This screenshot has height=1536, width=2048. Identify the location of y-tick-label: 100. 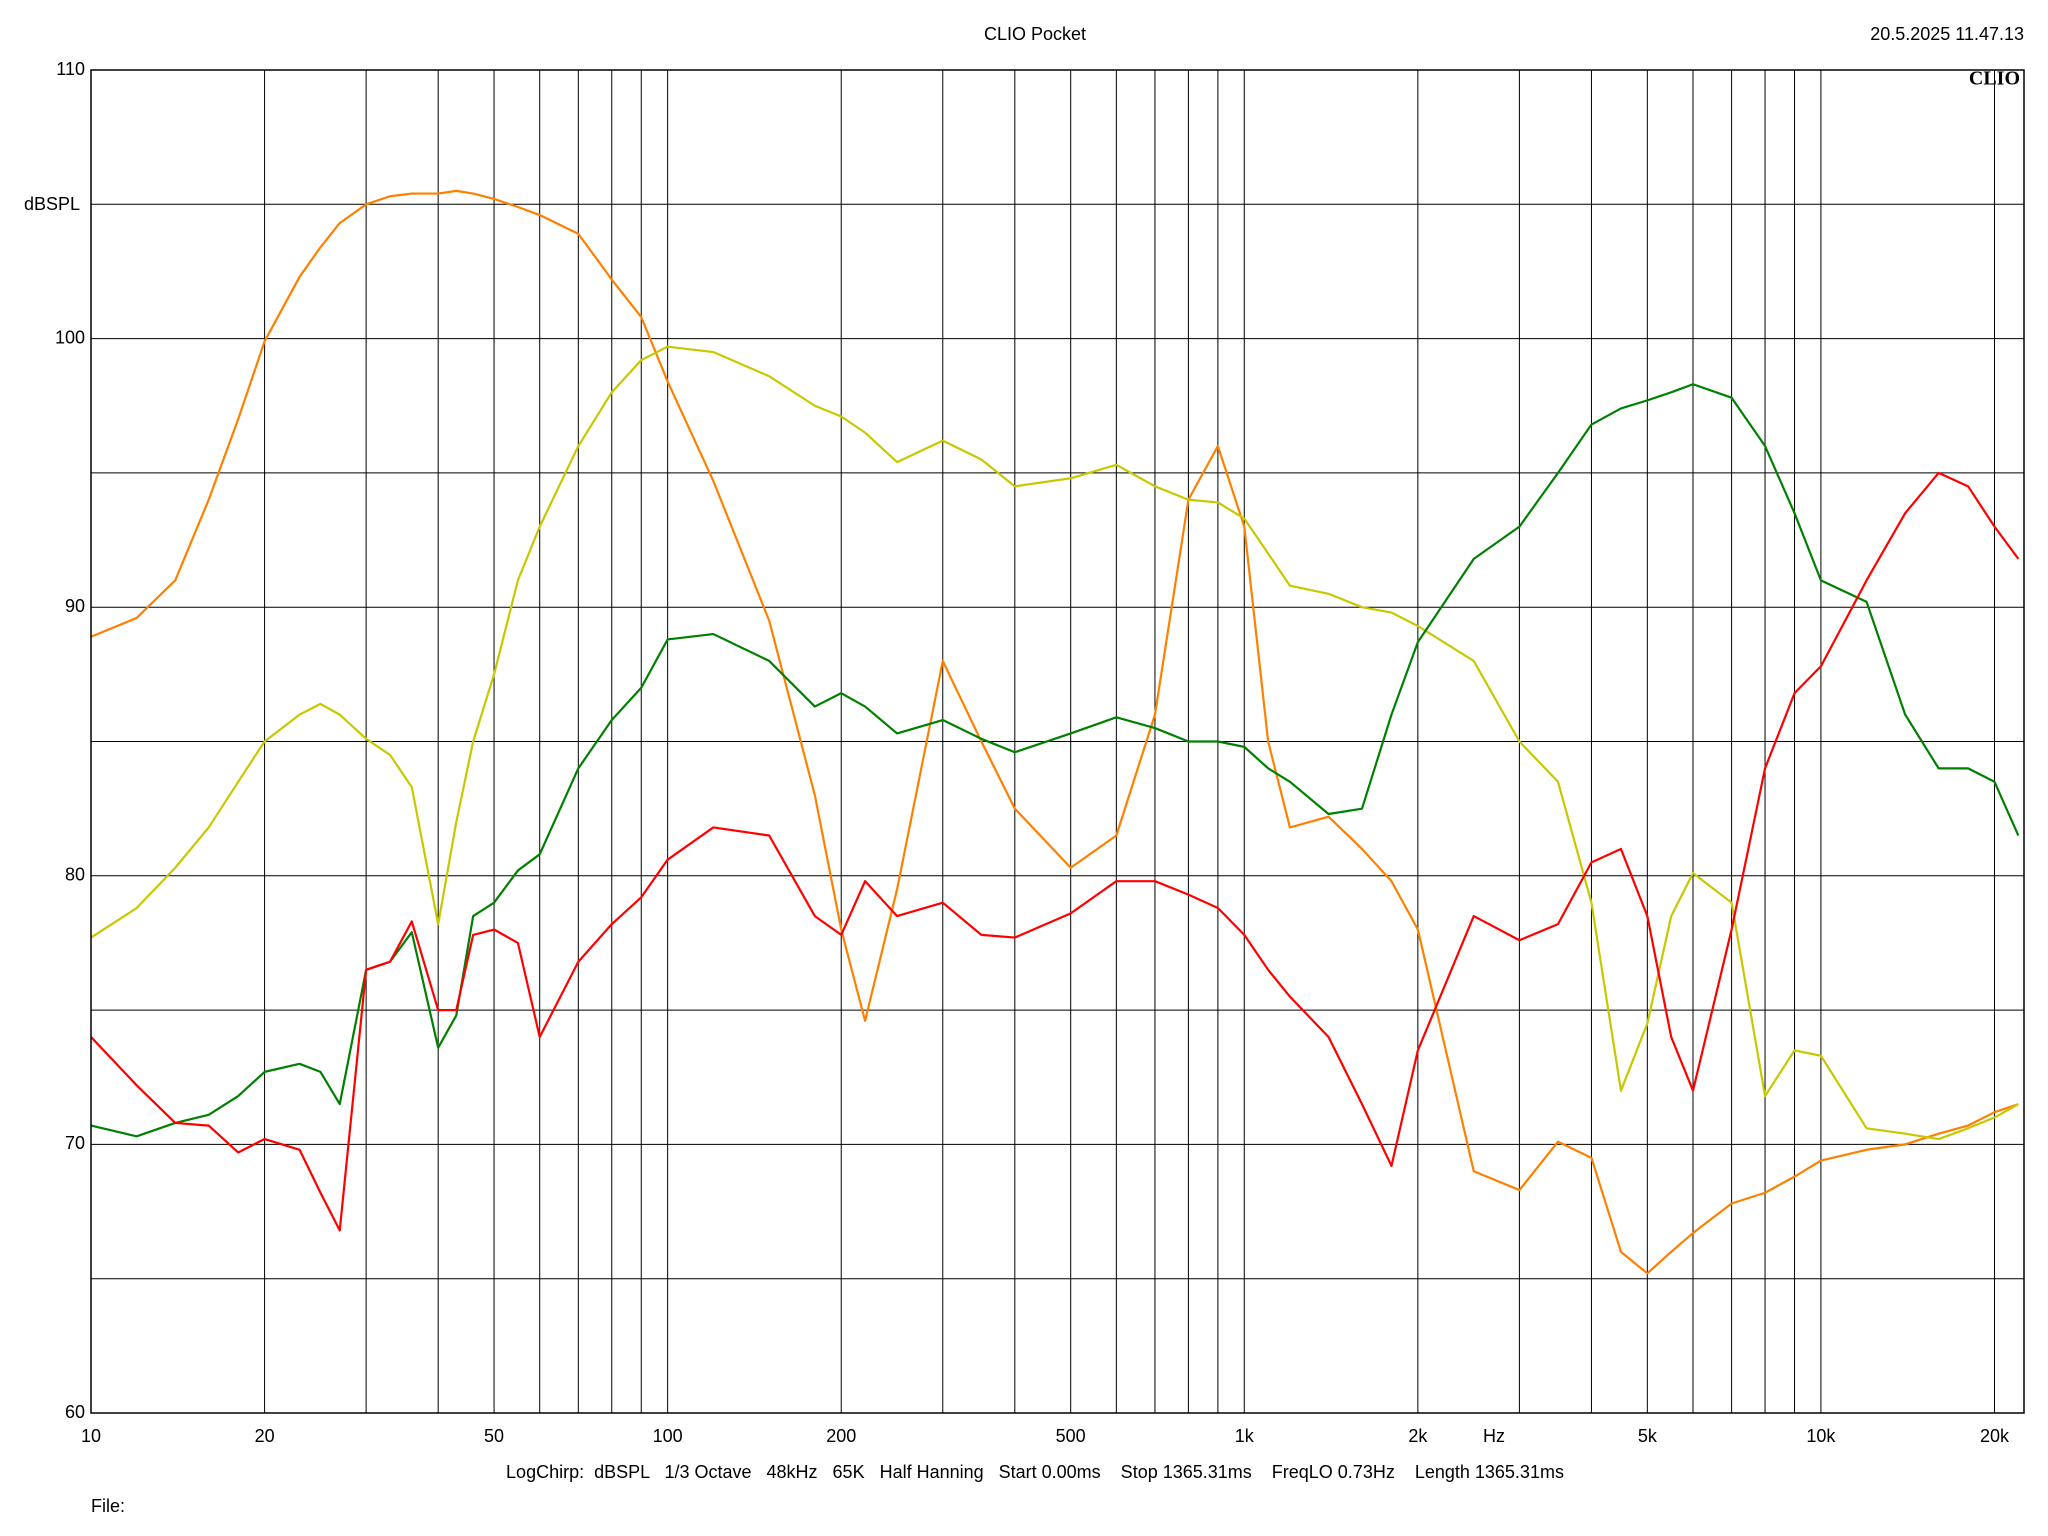
(70, 337).